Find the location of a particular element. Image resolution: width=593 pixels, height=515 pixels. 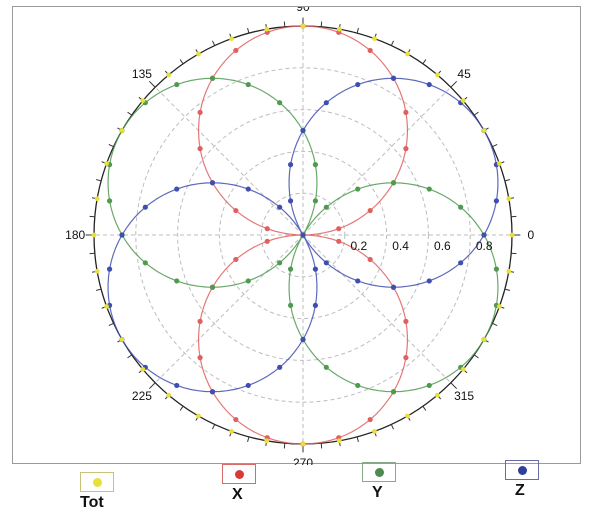

legend-dot-x is located at coordinates (239, 474).